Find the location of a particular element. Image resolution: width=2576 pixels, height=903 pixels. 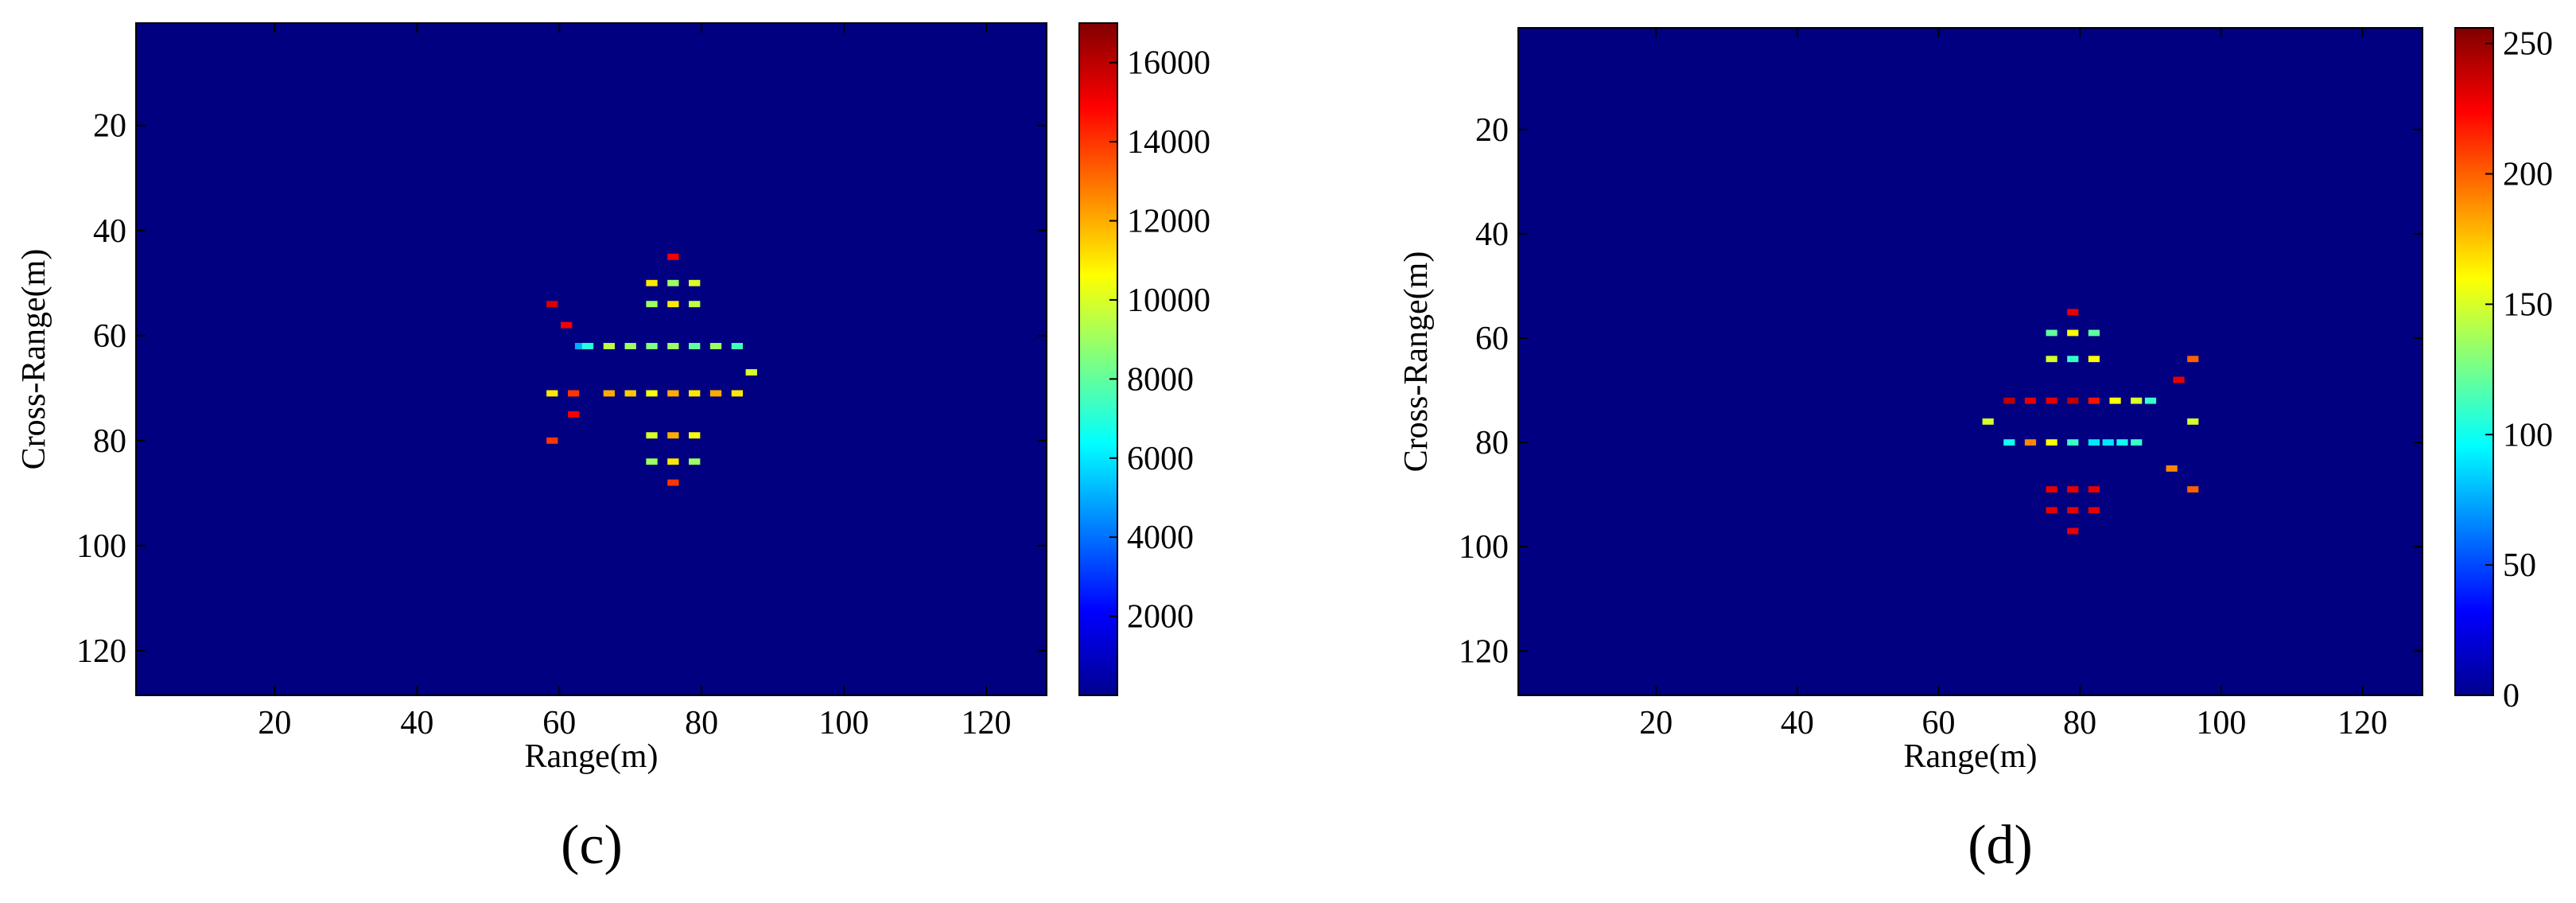

colorbar-tick-label: 200 is located at coordinates (2528, 175).